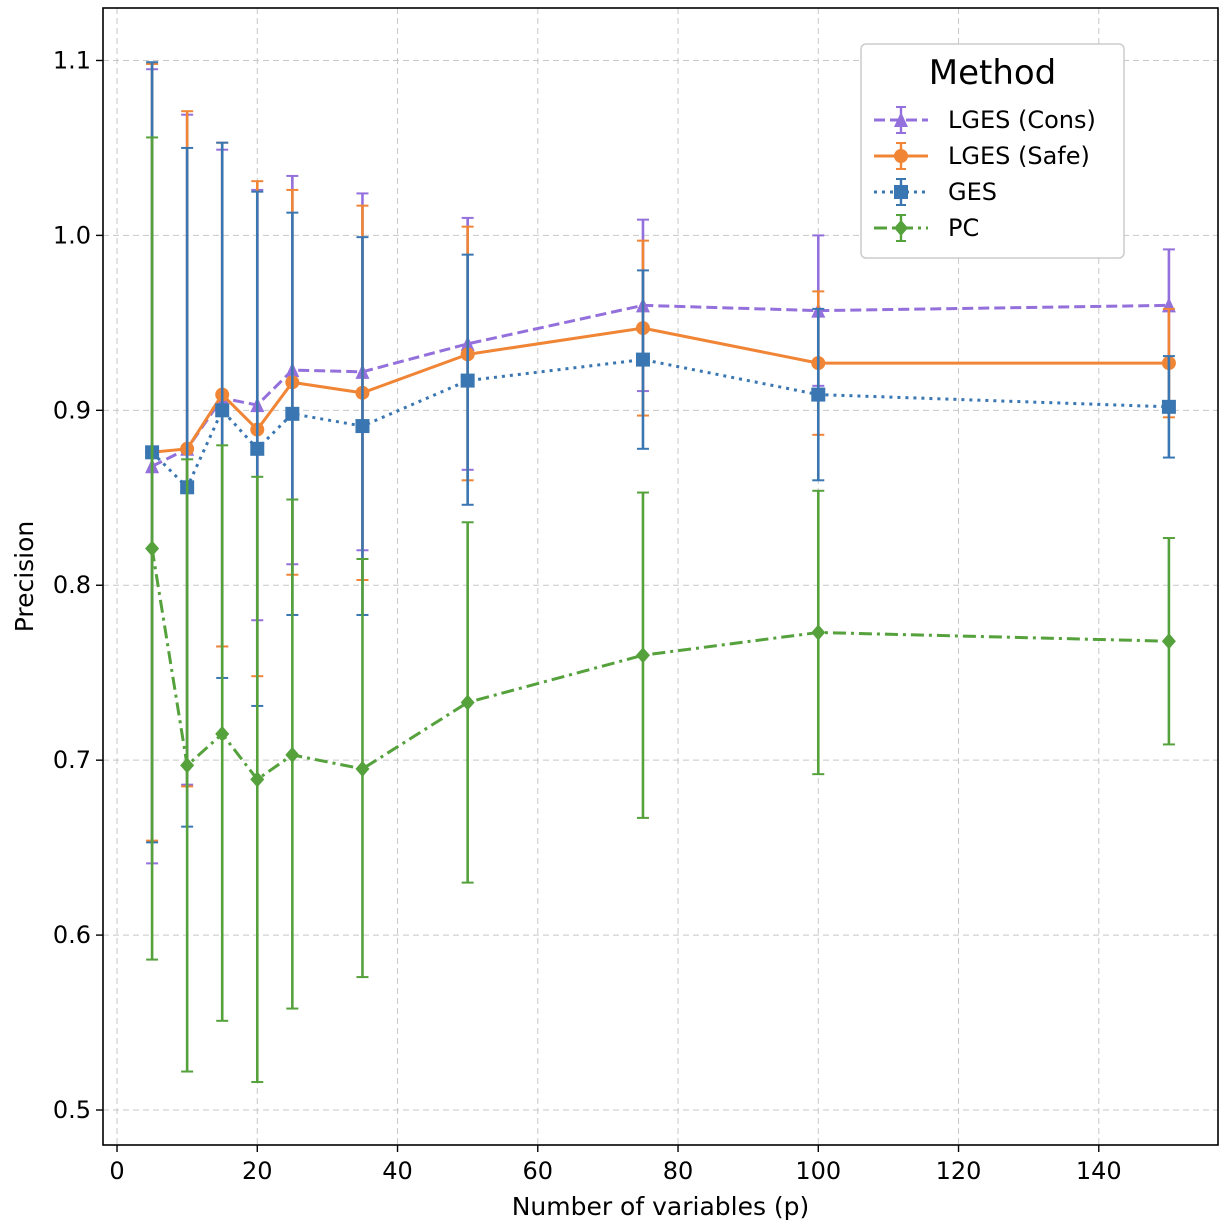 The image size is (1228, 1230). Describe the element at coordinates (72, 60) in the screenshot. I see `y-tick-label: 1.1` at that location.